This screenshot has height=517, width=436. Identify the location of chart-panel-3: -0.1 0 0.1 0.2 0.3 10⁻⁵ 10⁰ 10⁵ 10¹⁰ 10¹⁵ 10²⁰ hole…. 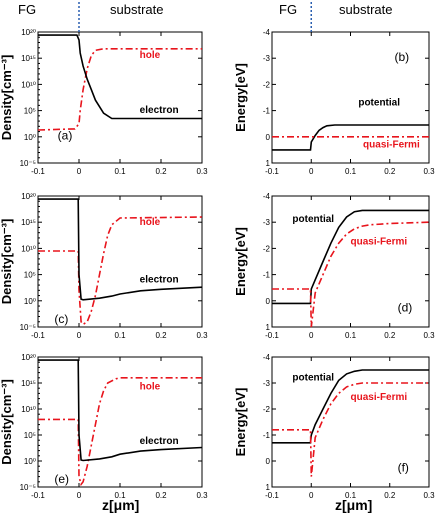
(104, 266).